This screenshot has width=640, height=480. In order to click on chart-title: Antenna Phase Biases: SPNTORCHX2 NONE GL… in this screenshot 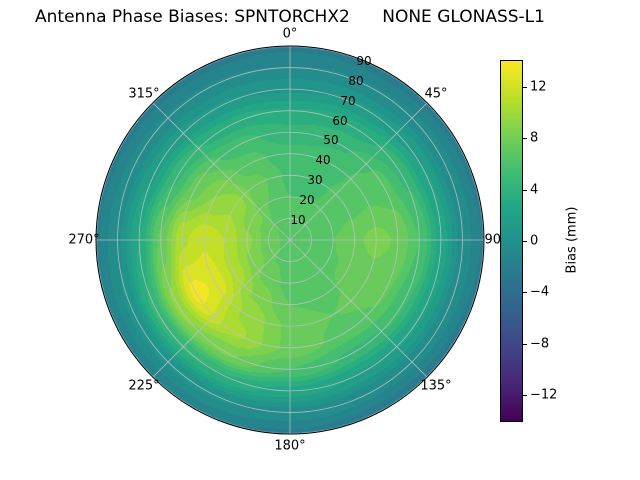, I will do `click(290, 17)`.